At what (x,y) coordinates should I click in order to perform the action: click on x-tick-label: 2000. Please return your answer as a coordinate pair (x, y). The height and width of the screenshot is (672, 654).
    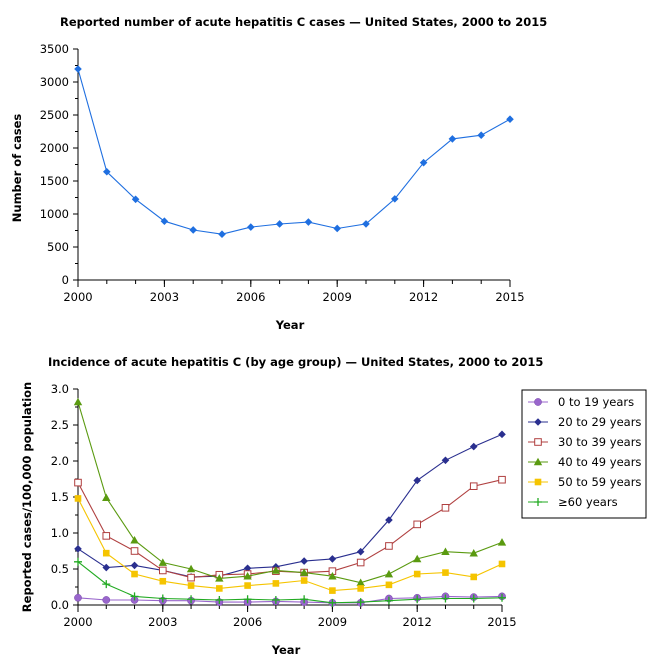
    Looking at the image, I should click on (77, 622).